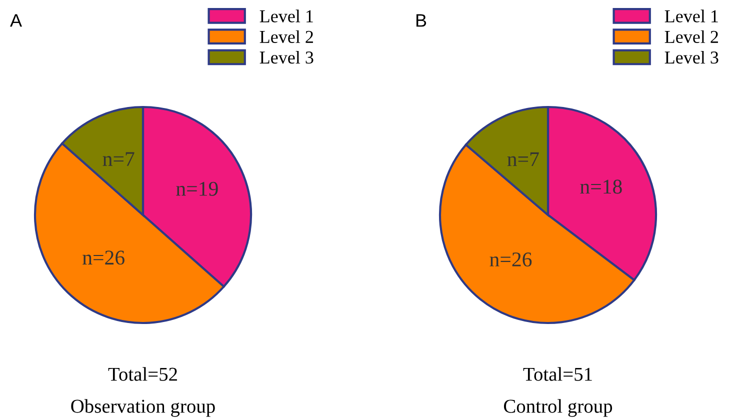 The height and width of the screenshot is (419, 756). What do you see at coordinates (143, 408) in the screenshot?
I see `text: Observation group` at bounding box center [143, 408].